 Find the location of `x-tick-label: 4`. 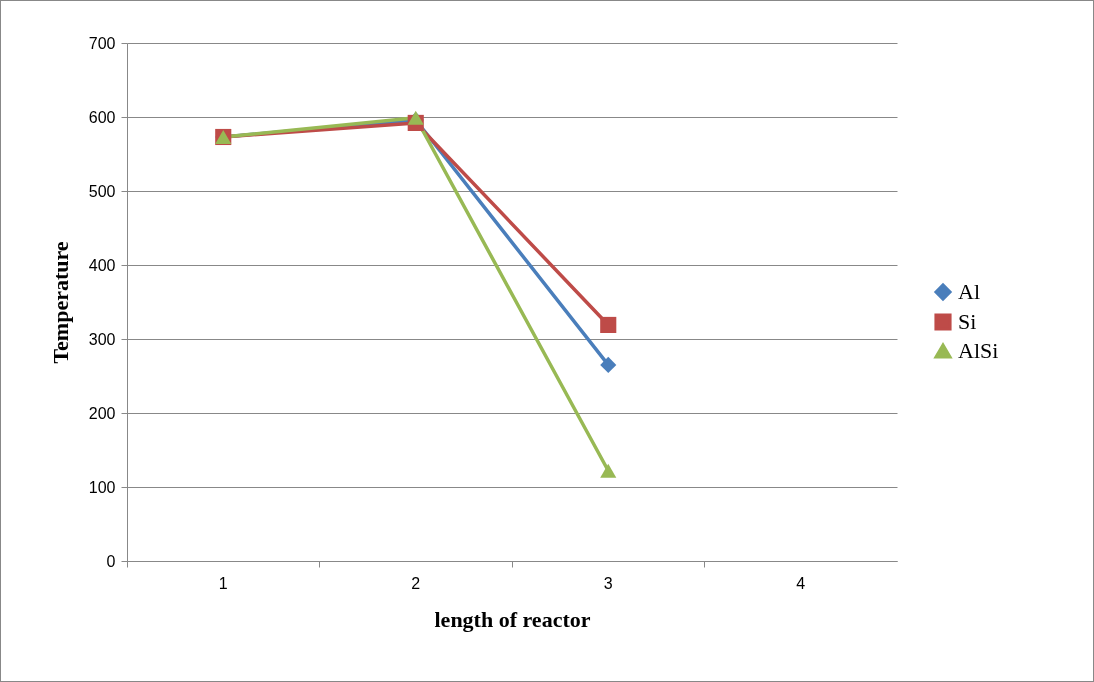

x-tick-label: 4 is located at coordinates (801, 583).